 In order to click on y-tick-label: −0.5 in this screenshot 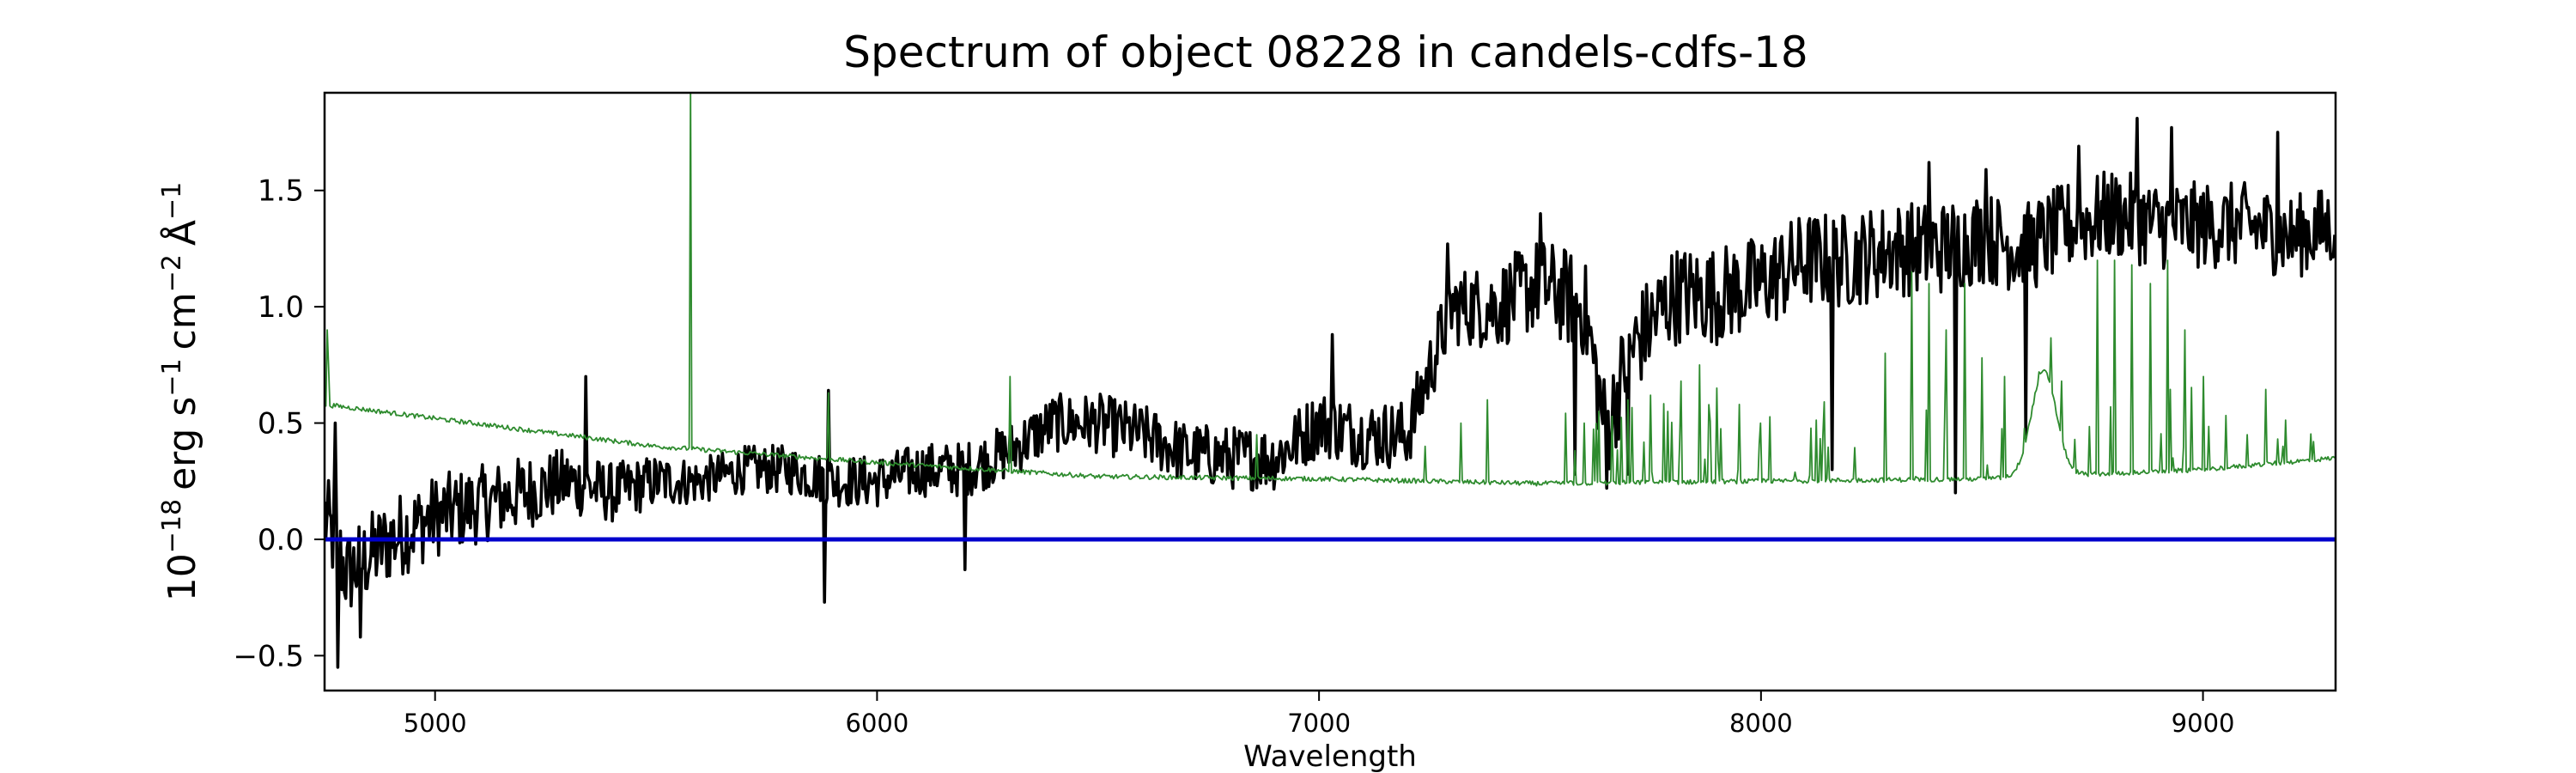, I will do `click(269, 656)`.